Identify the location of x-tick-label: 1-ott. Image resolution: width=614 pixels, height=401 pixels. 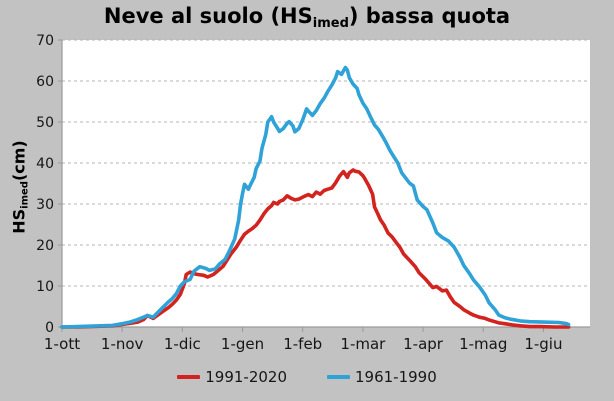
(62, 344).